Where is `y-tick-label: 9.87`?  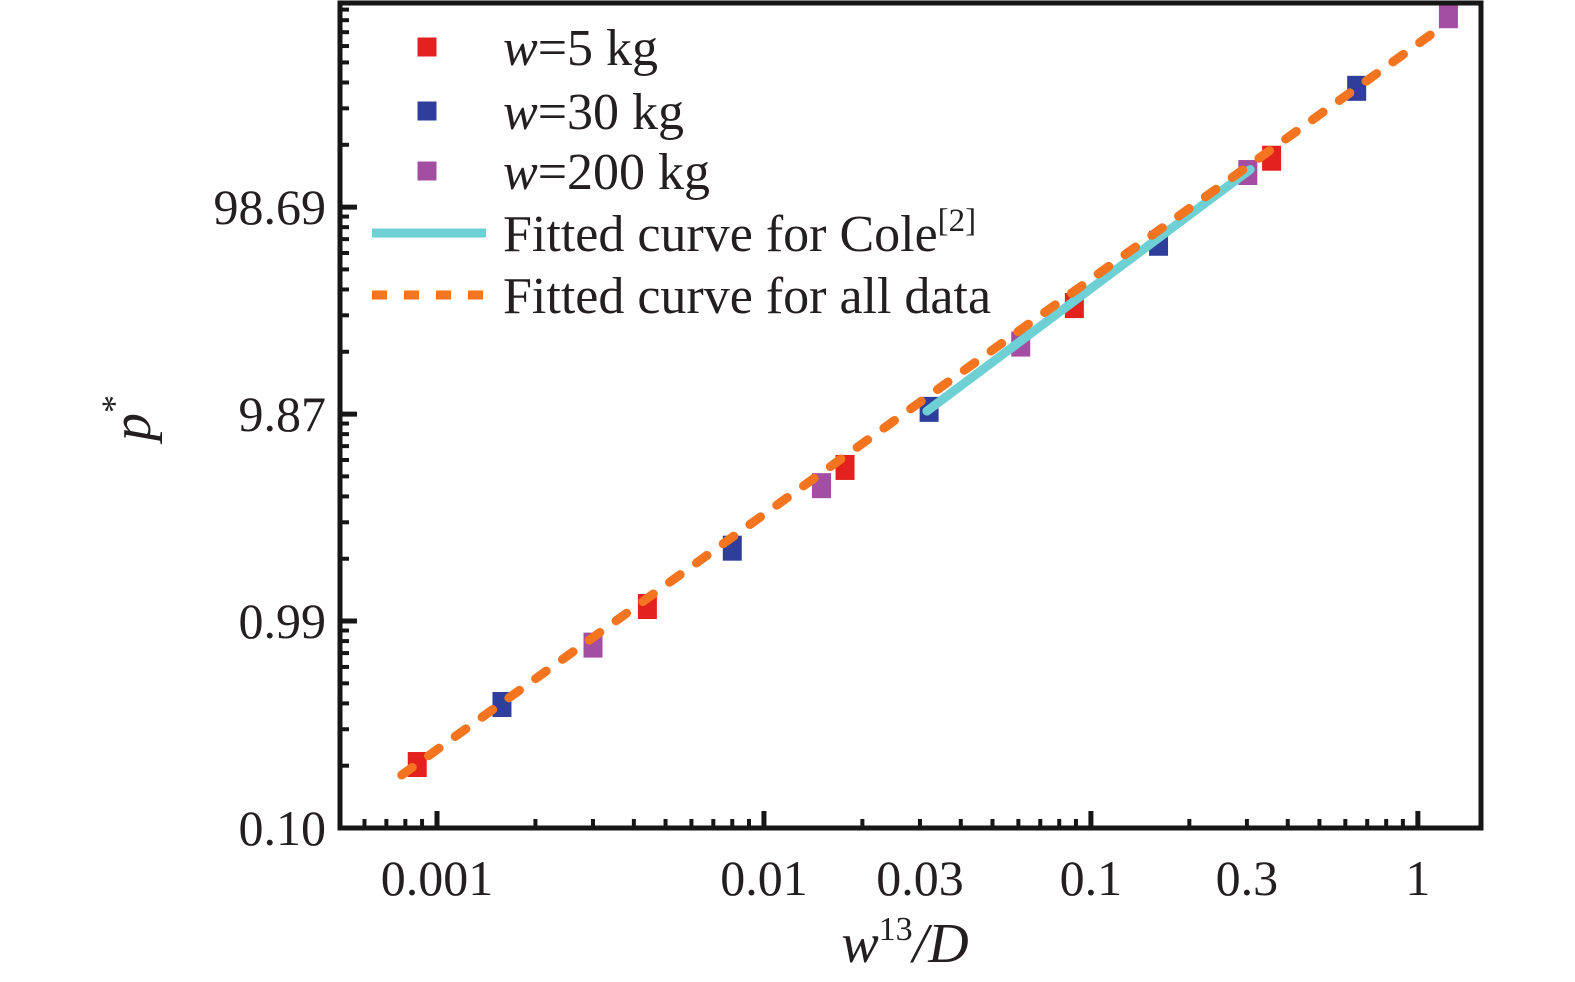
y-tick-label: 9.87 is located at coordinates (283, 414).